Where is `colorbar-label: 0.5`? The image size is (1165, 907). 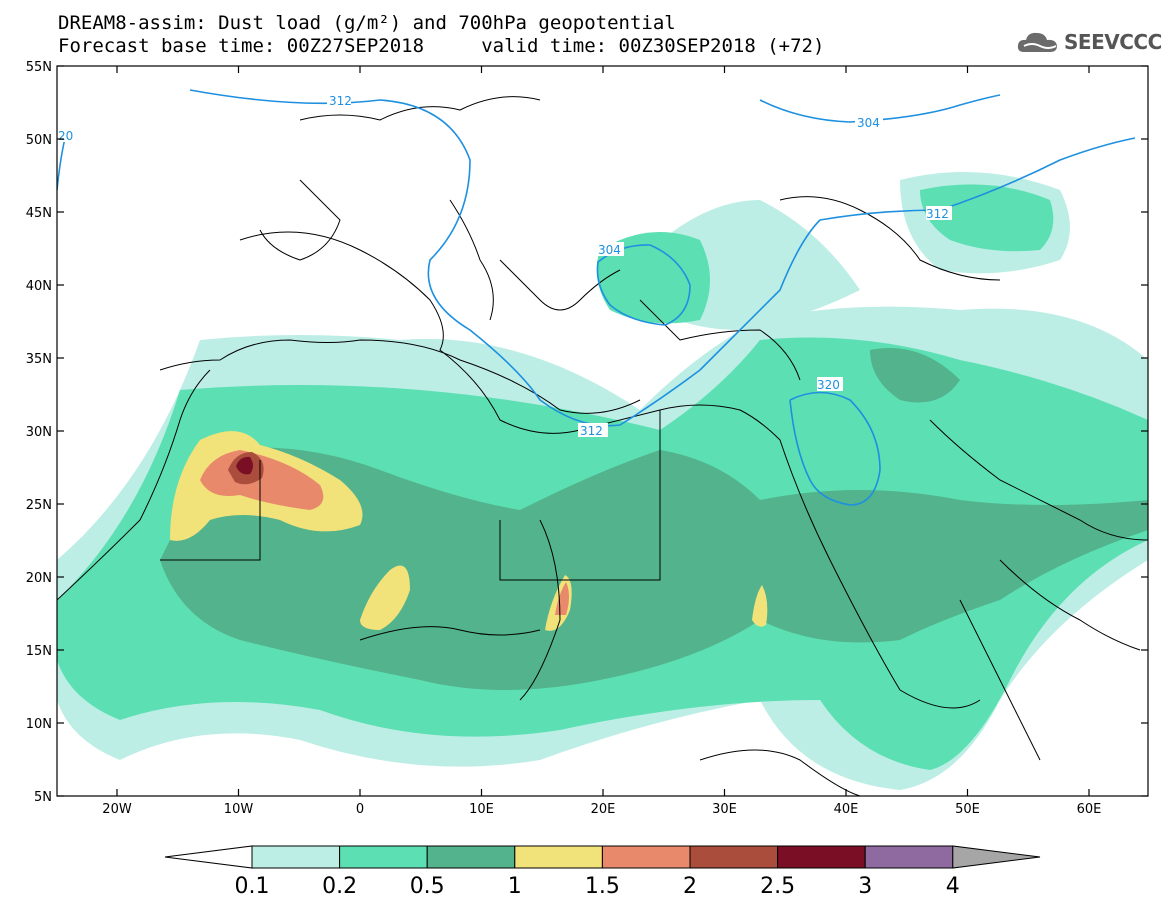
colorbar-label: 0.5 is located at coordinates (427, 886).